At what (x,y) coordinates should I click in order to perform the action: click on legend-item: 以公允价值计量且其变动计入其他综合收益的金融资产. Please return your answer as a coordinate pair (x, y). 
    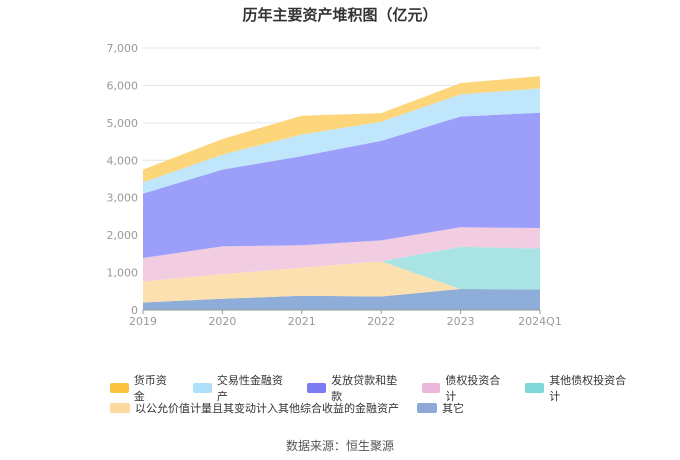
    Looking at the image, I should click on (254, 408).